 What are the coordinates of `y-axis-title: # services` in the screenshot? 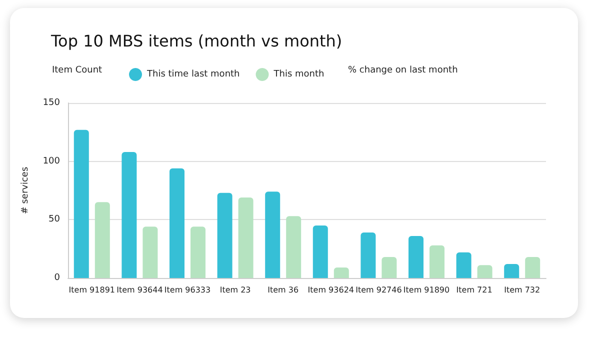 It's located at (25, 190).